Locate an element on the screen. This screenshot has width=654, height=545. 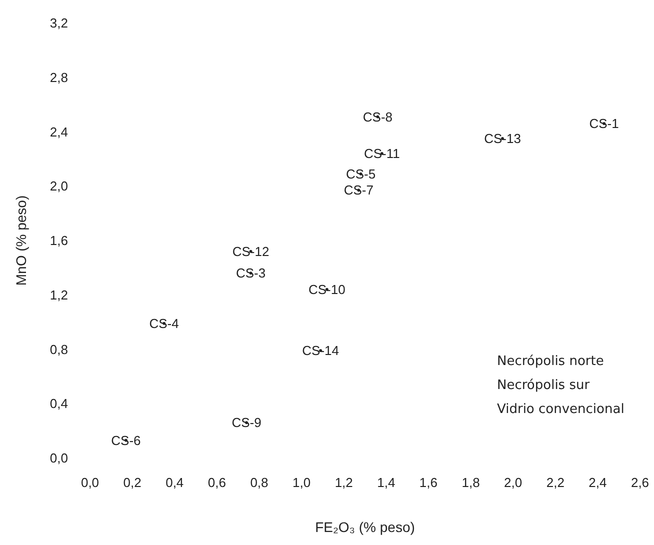
annotation: Necrópolis norte is located at coordinates (550, 361).